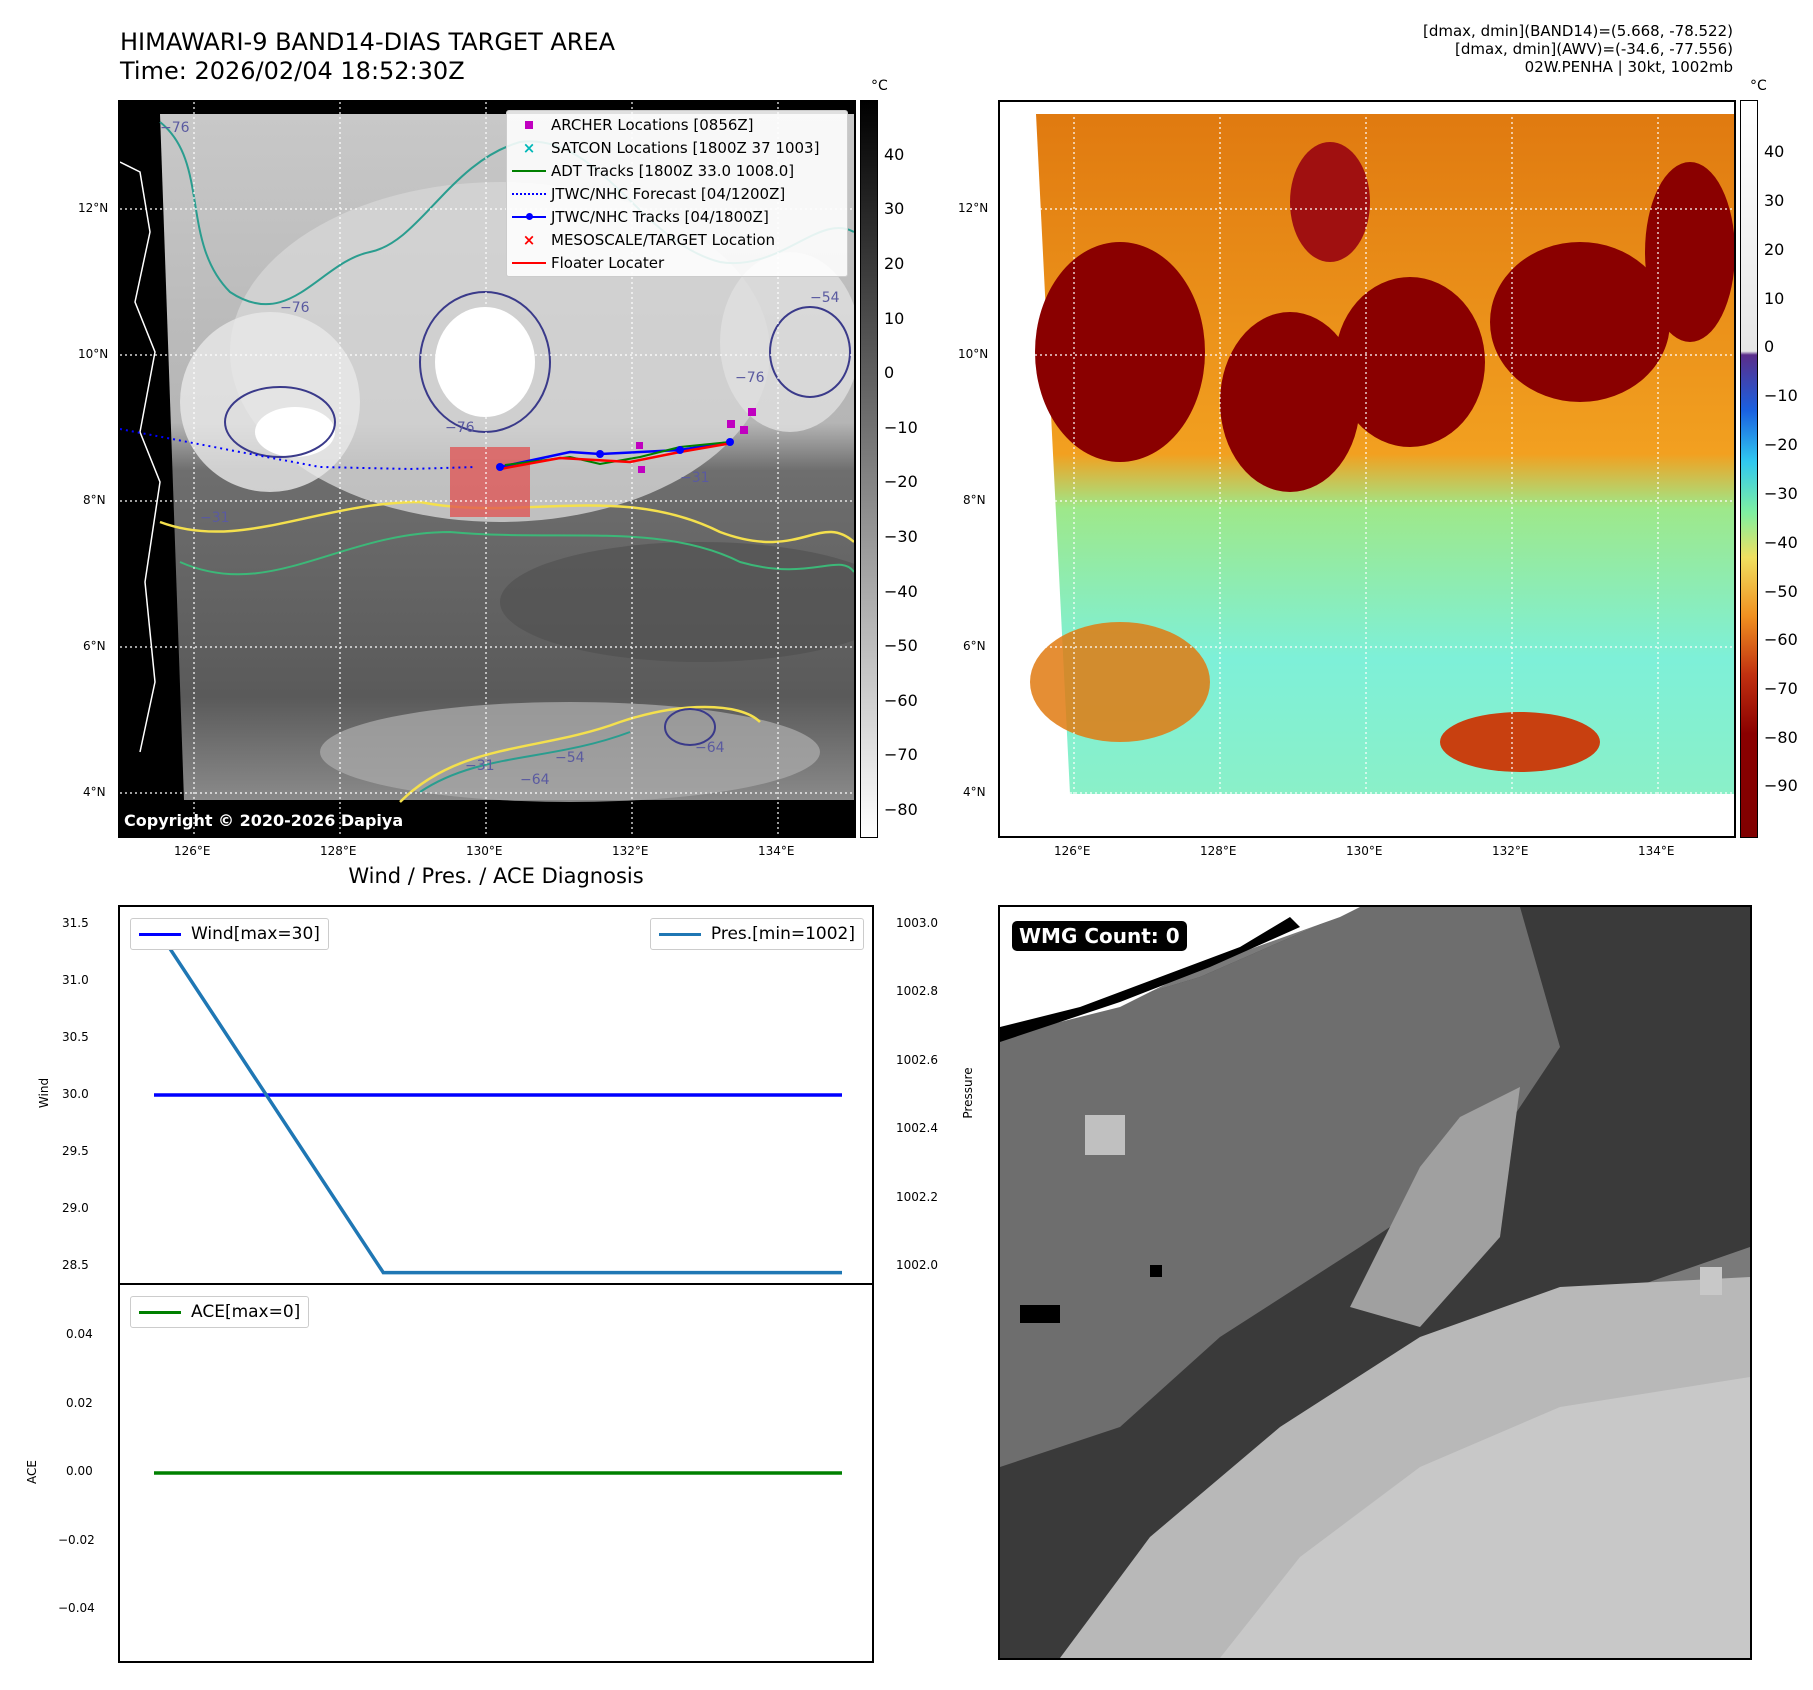 Image resolution: width=1813 pixels, height=1690 pixels. Describe the element at coordinates (973, 354) in the screenshot. I see `lat-label: 10°N` at that location.